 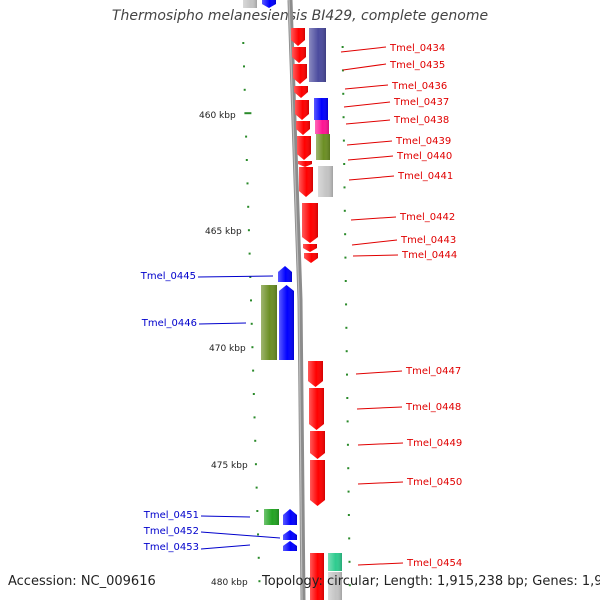 What do you see at coordinates (290, 535) in the screenshot?
I see `feature-tmel-0452-shade` at bounding box center [290, 535].